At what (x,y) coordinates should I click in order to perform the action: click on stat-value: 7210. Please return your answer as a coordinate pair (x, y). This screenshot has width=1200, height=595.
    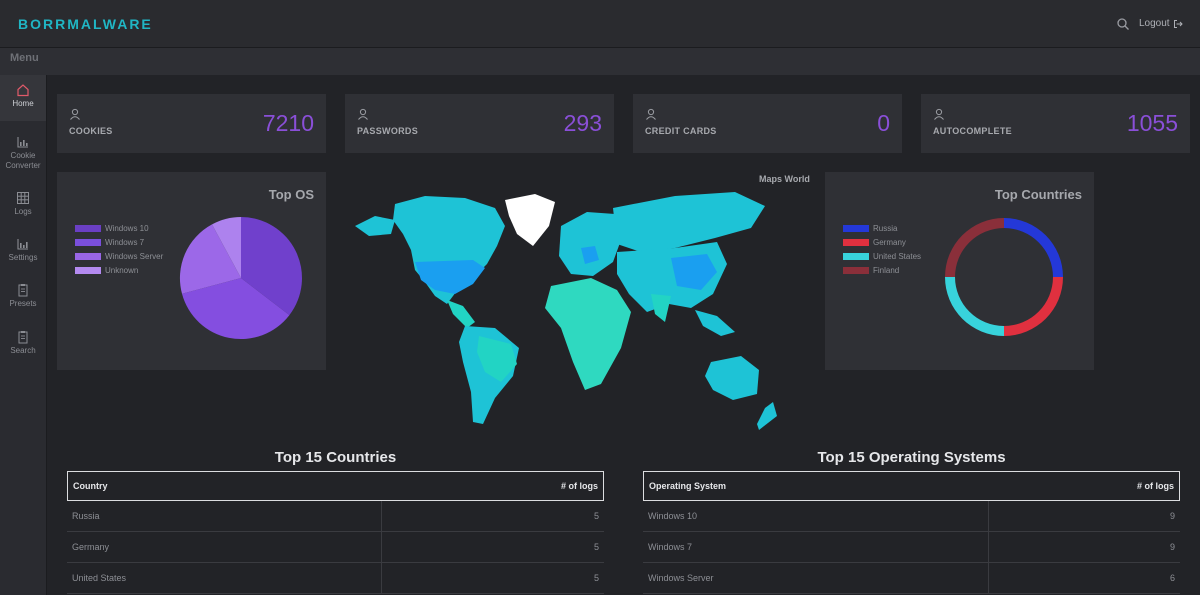
    Looking at the image, I should click on (288, 123).